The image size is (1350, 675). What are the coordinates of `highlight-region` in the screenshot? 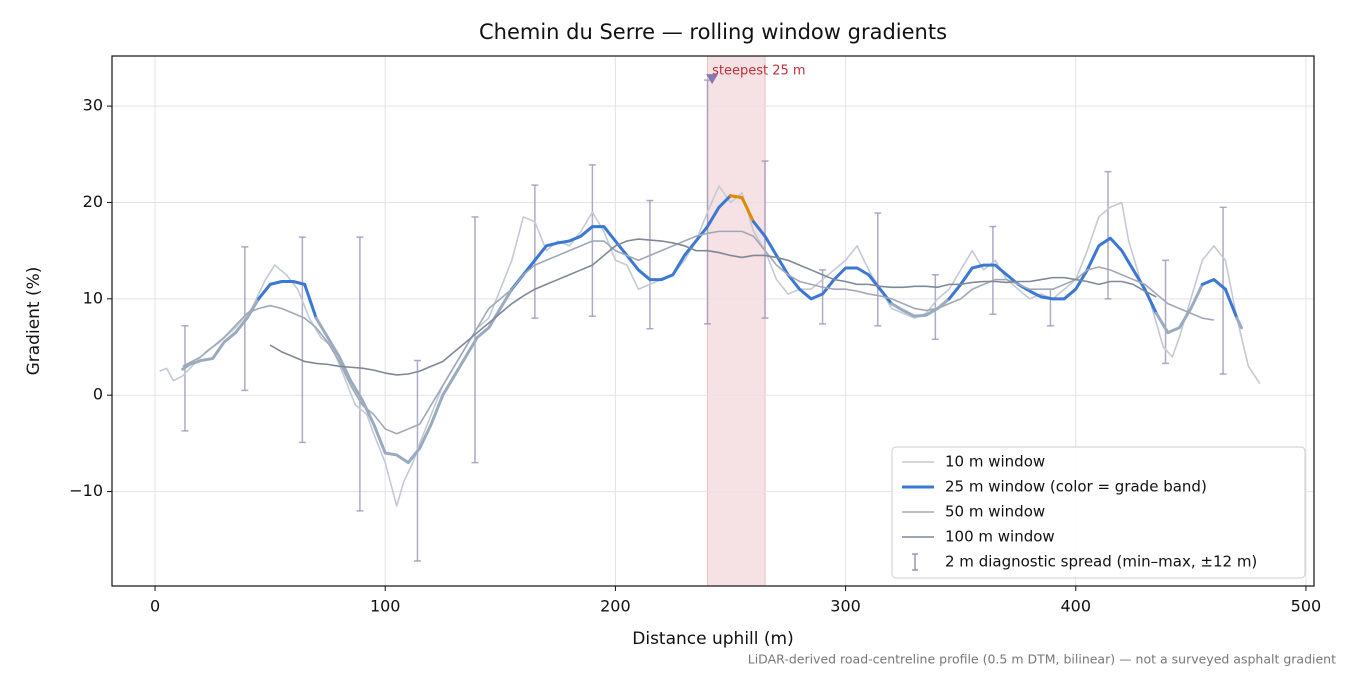 It's located at (736, 321).